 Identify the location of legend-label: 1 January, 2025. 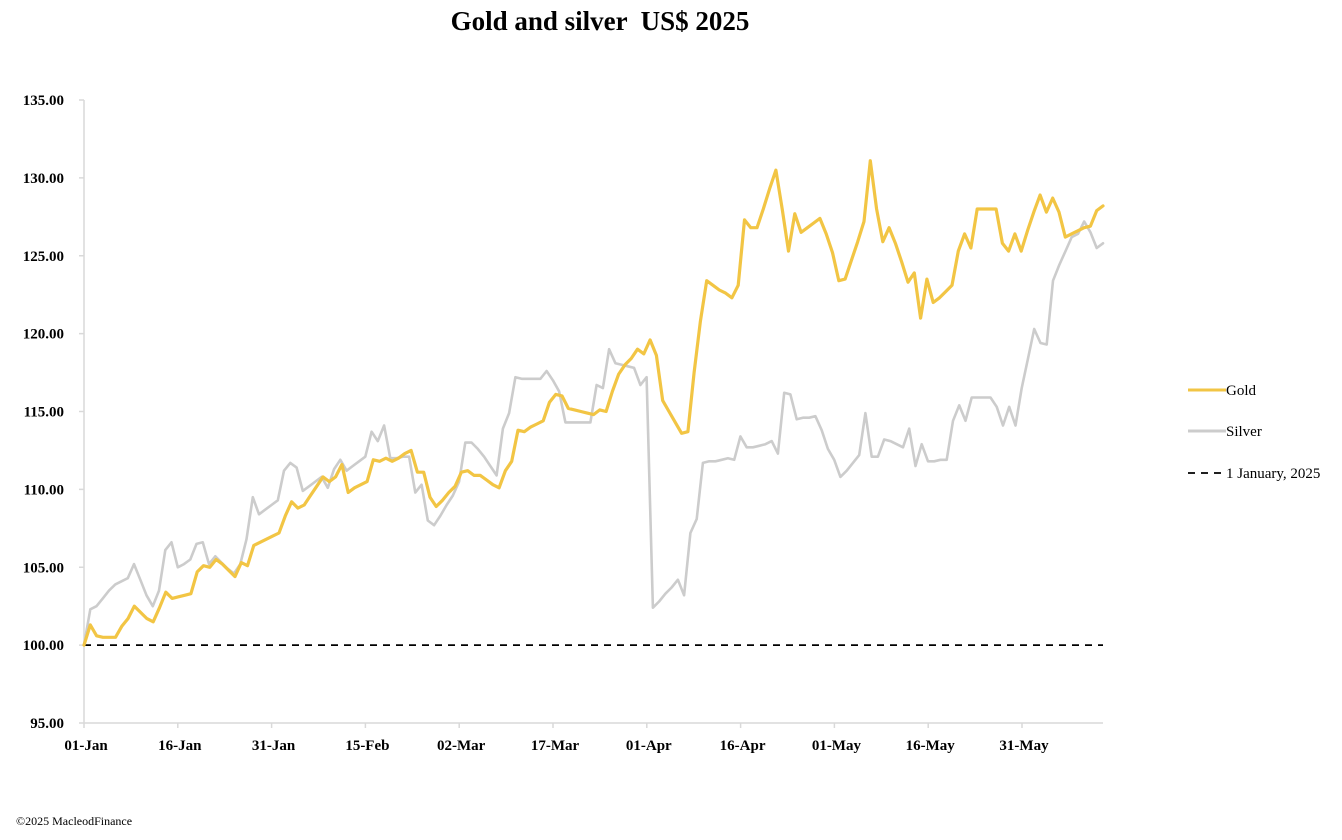
(1273, 474).